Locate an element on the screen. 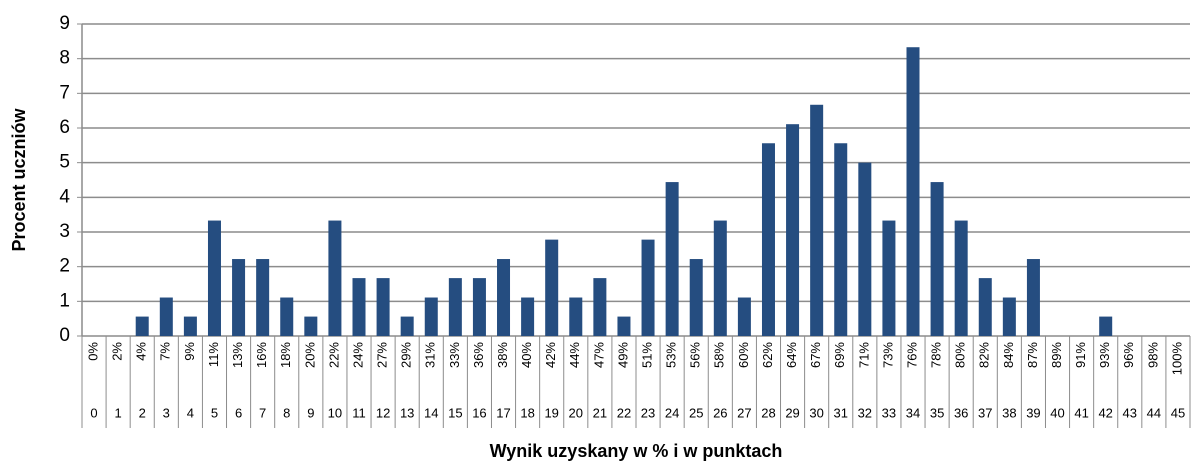 The image size is (1194, 464). x-tick-label: 45 is located at coordinates (1178, 412).